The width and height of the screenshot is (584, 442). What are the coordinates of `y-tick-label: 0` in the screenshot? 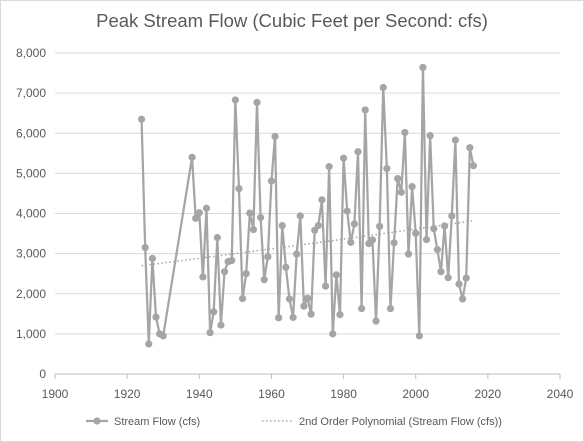 It's located at (42, 374).